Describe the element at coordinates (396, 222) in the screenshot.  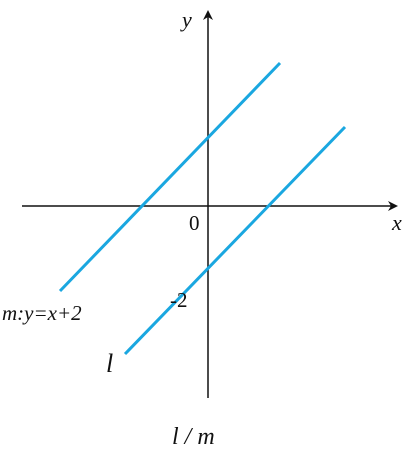
I see `x-axis-label: x` at that location.